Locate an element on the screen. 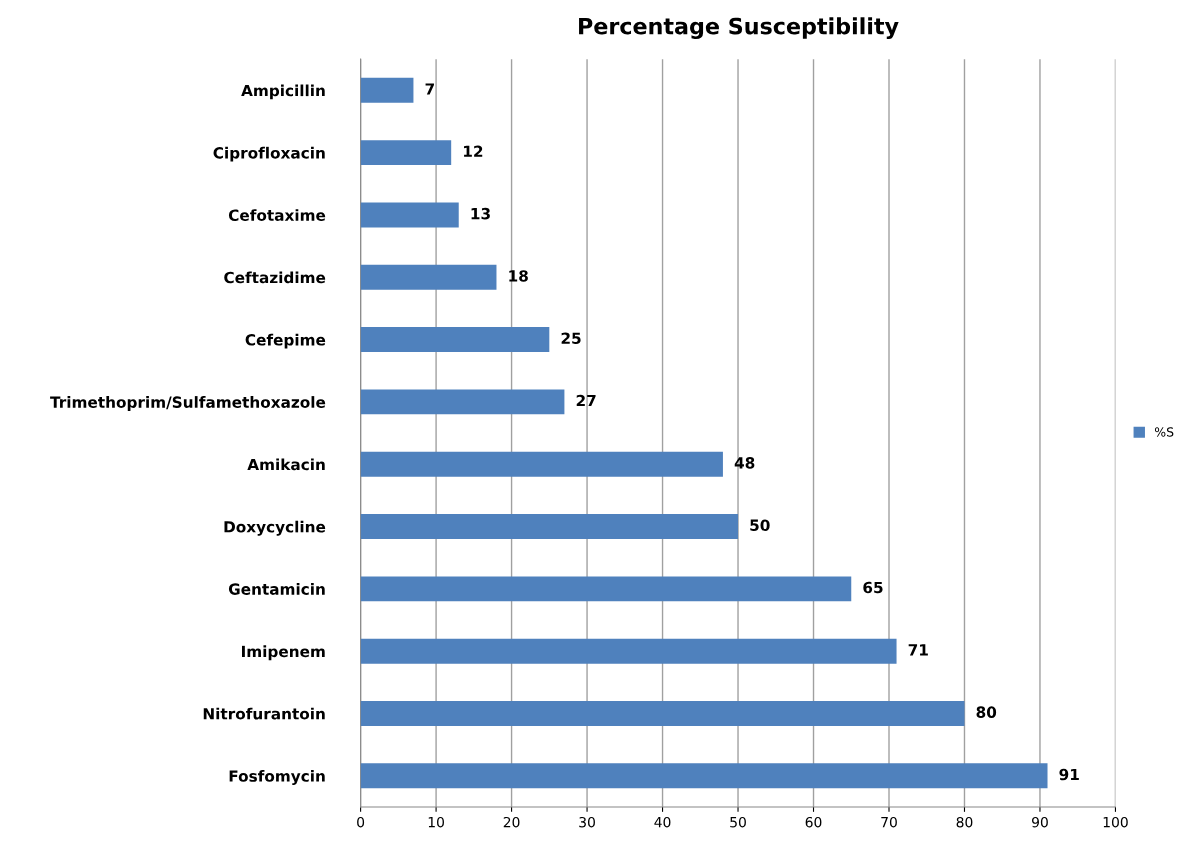 The height and width of the screenshot is (845, 1202). y-tick-label: Amikacin is located at coordinates (286, 464).